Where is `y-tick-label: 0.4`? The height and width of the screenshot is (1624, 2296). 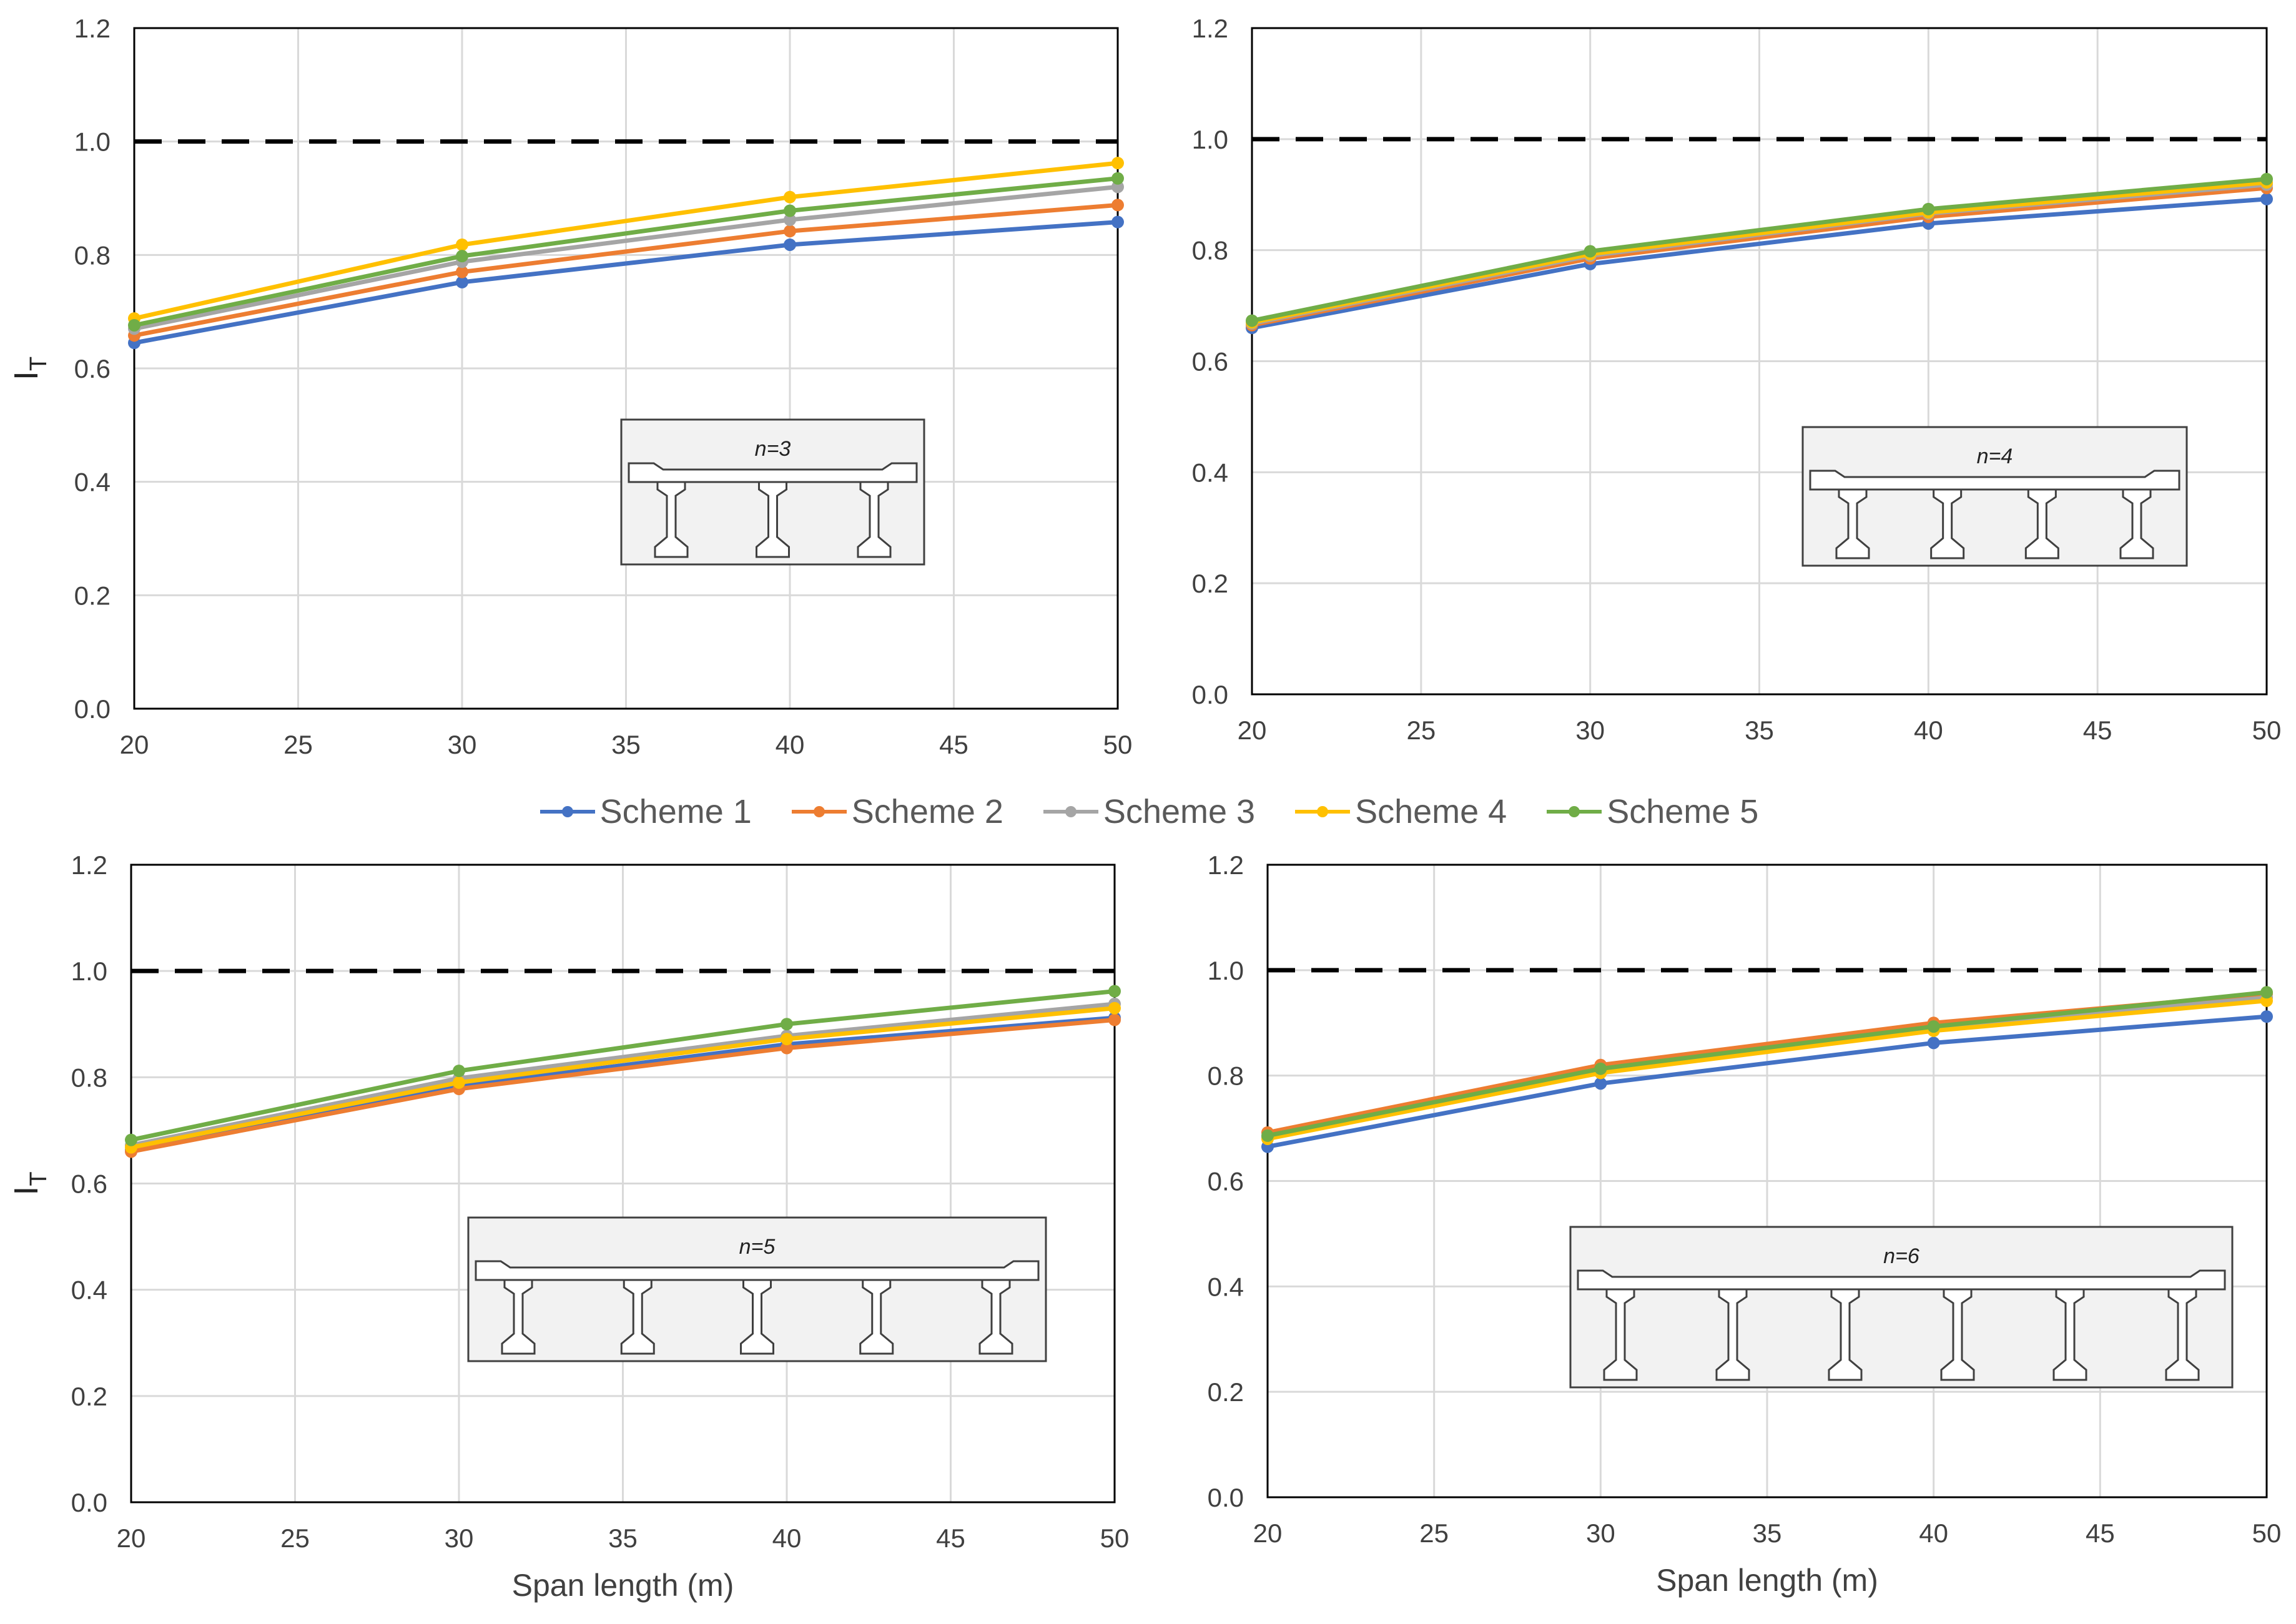 y-tick-label: 0.4 is located at coordinates (1210, 472).